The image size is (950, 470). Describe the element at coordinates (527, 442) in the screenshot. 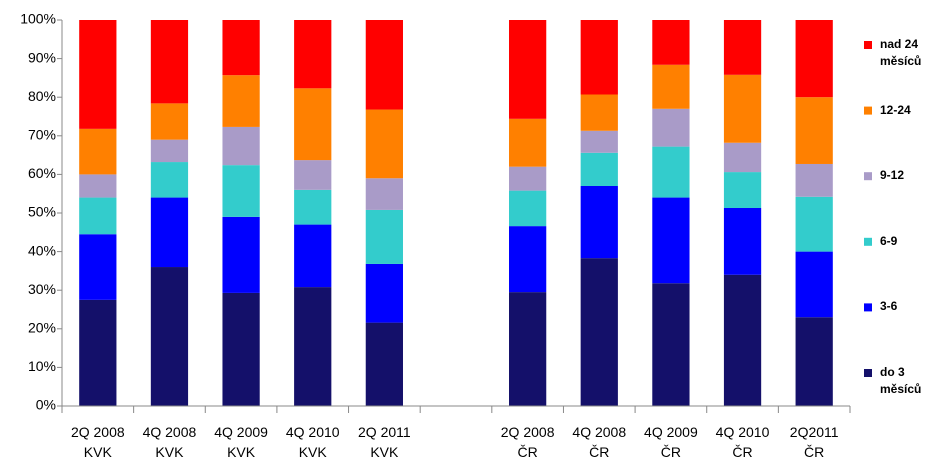

I see `x-tick-label: 2Q 2008 ČR` at that location.